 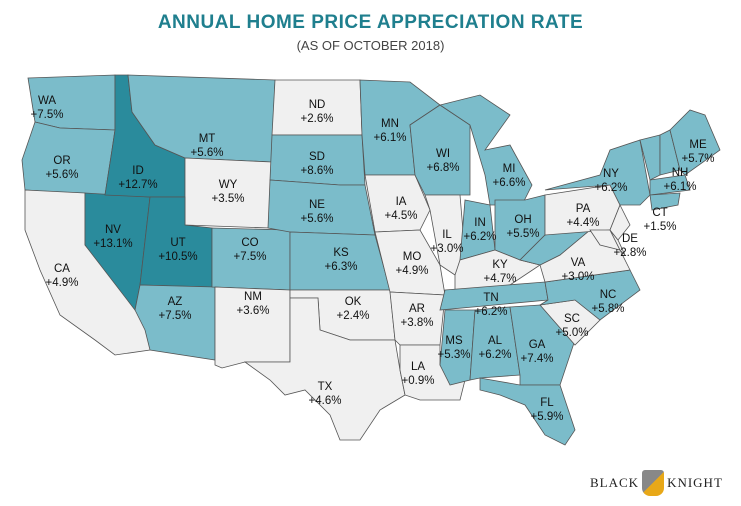 What do you see at coordinates (137, 185) in the screenshot?
I see `state-value: +12.7%` at bounding box center [137, 185].